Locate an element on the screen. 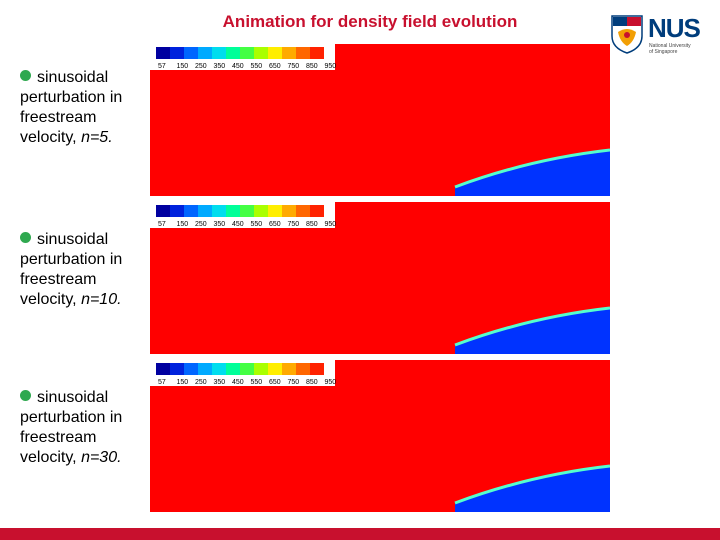  nus-logo: NUS National University of Singapore is located at coordinates (660, 41).